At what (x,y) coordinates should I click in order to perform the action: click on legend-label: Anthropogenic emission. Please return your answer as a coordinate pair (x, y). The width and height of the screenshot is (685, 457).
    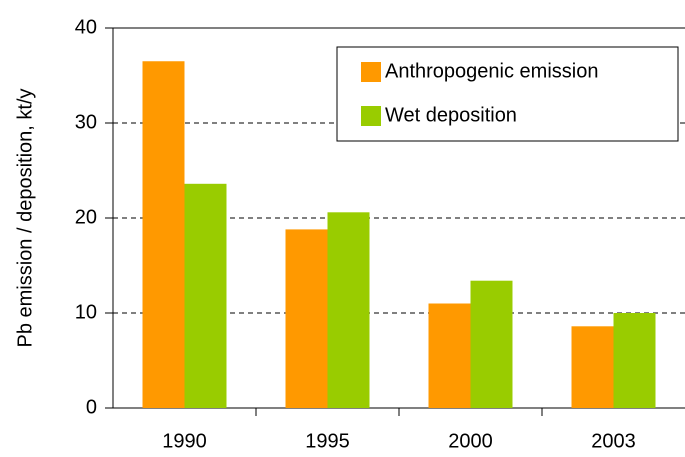
    Looking at the image, I should click on (491, 71).